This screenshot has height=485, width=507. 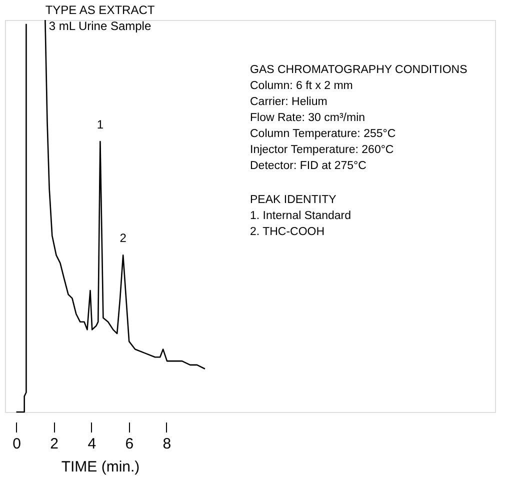 I want to click on annotation: 2, so click(x=123, y=238).